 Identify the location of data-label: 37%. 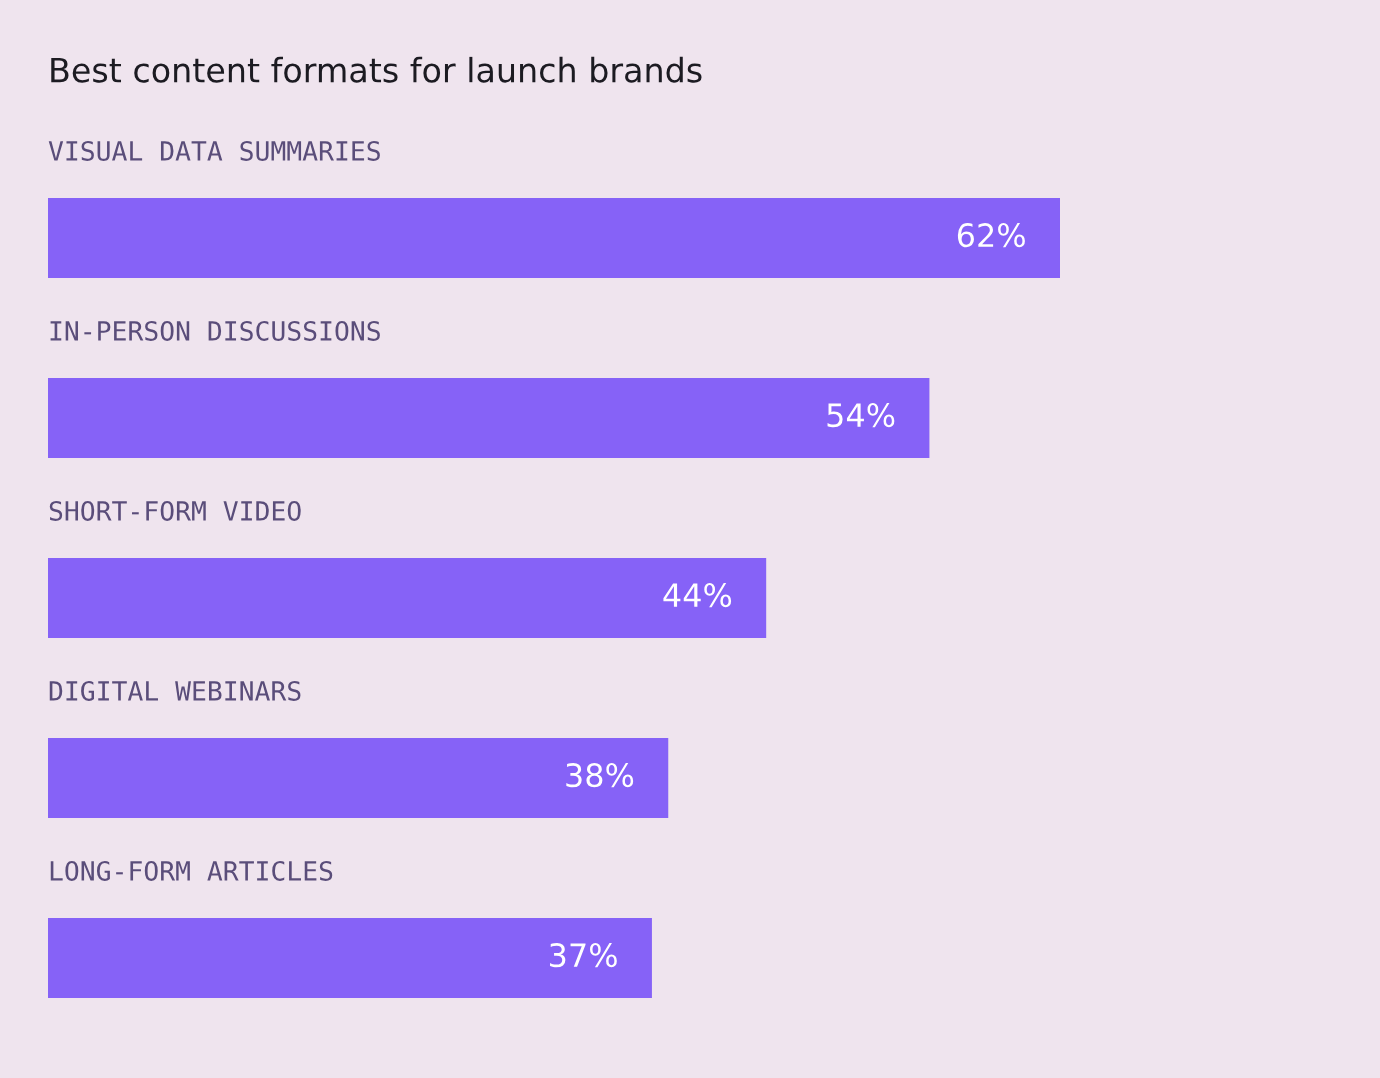
(583, 955).